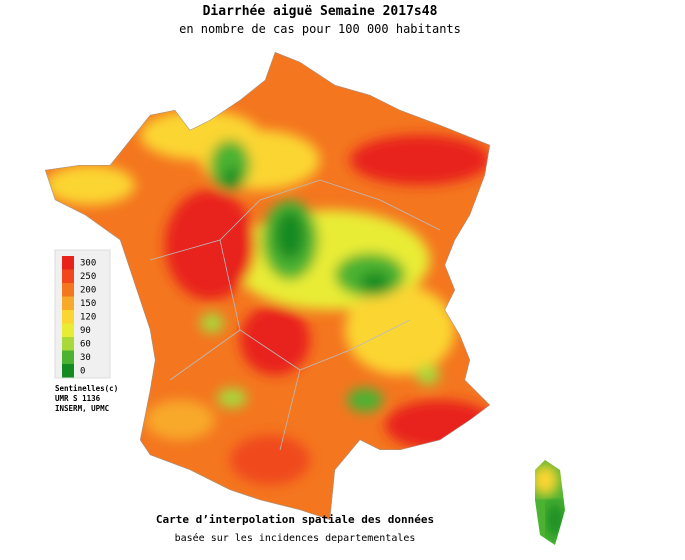 The height and width of the screenshot is (560, 685). I want to click on legend-label: 90, so click(85, 331).